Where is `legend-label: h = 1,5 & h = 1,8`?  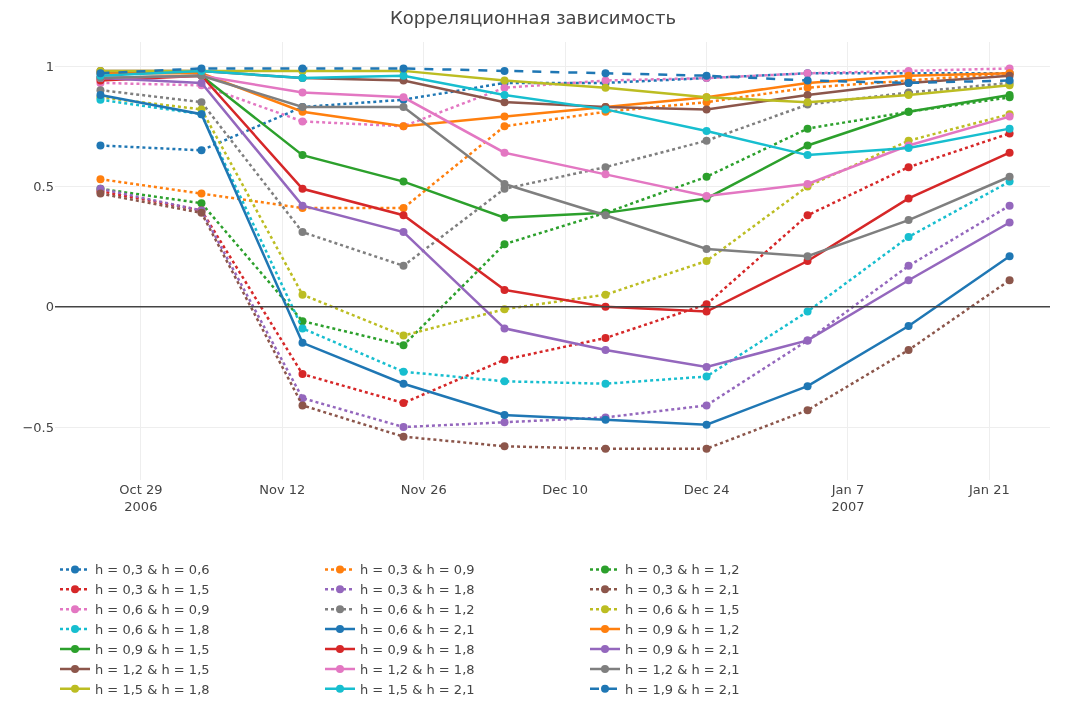 legend-label: h = 1,5 & h = 1,8 is located at coordinates (152, 689).